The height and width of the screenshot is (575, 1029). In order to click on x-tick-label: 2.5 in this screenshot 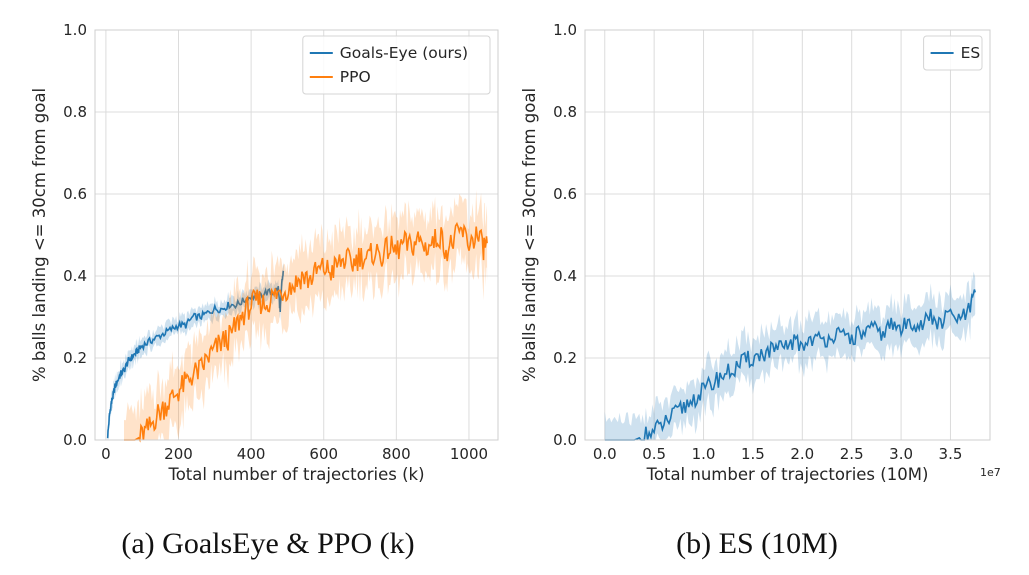, I will do `click(852, 454)`.